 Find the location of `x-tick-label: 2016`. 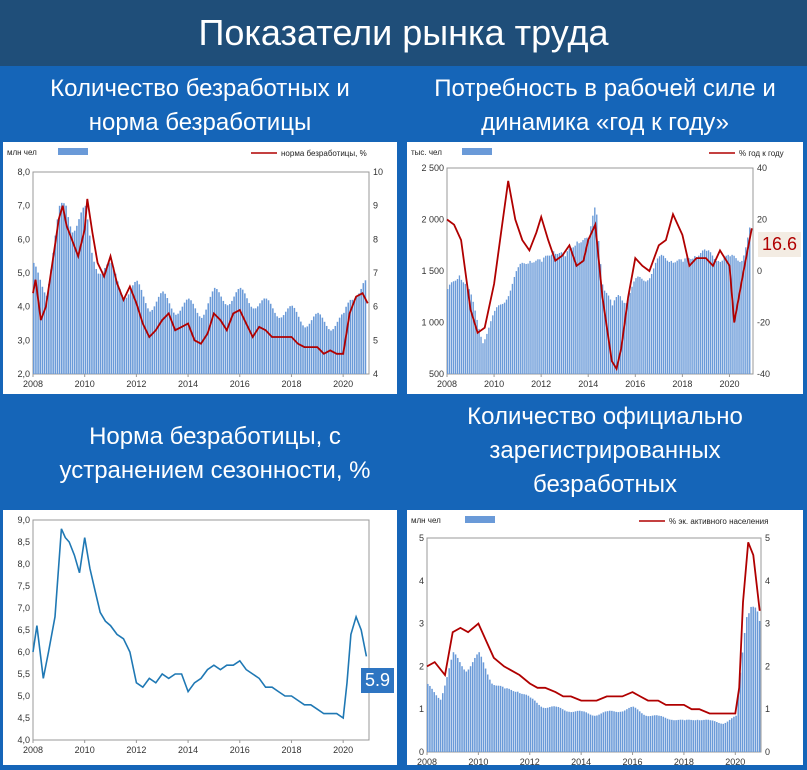

x-tick-label: 2016 is located at coordinates (240, 750).